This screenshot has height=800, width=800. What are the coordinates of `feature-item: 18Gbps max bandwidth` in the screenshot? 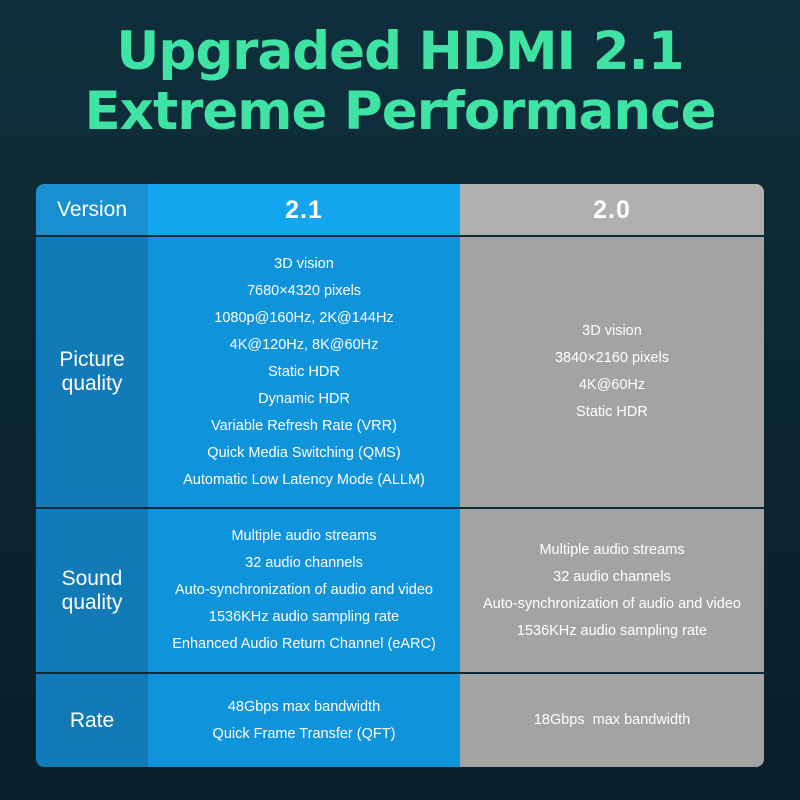 It's located at (612, 720).